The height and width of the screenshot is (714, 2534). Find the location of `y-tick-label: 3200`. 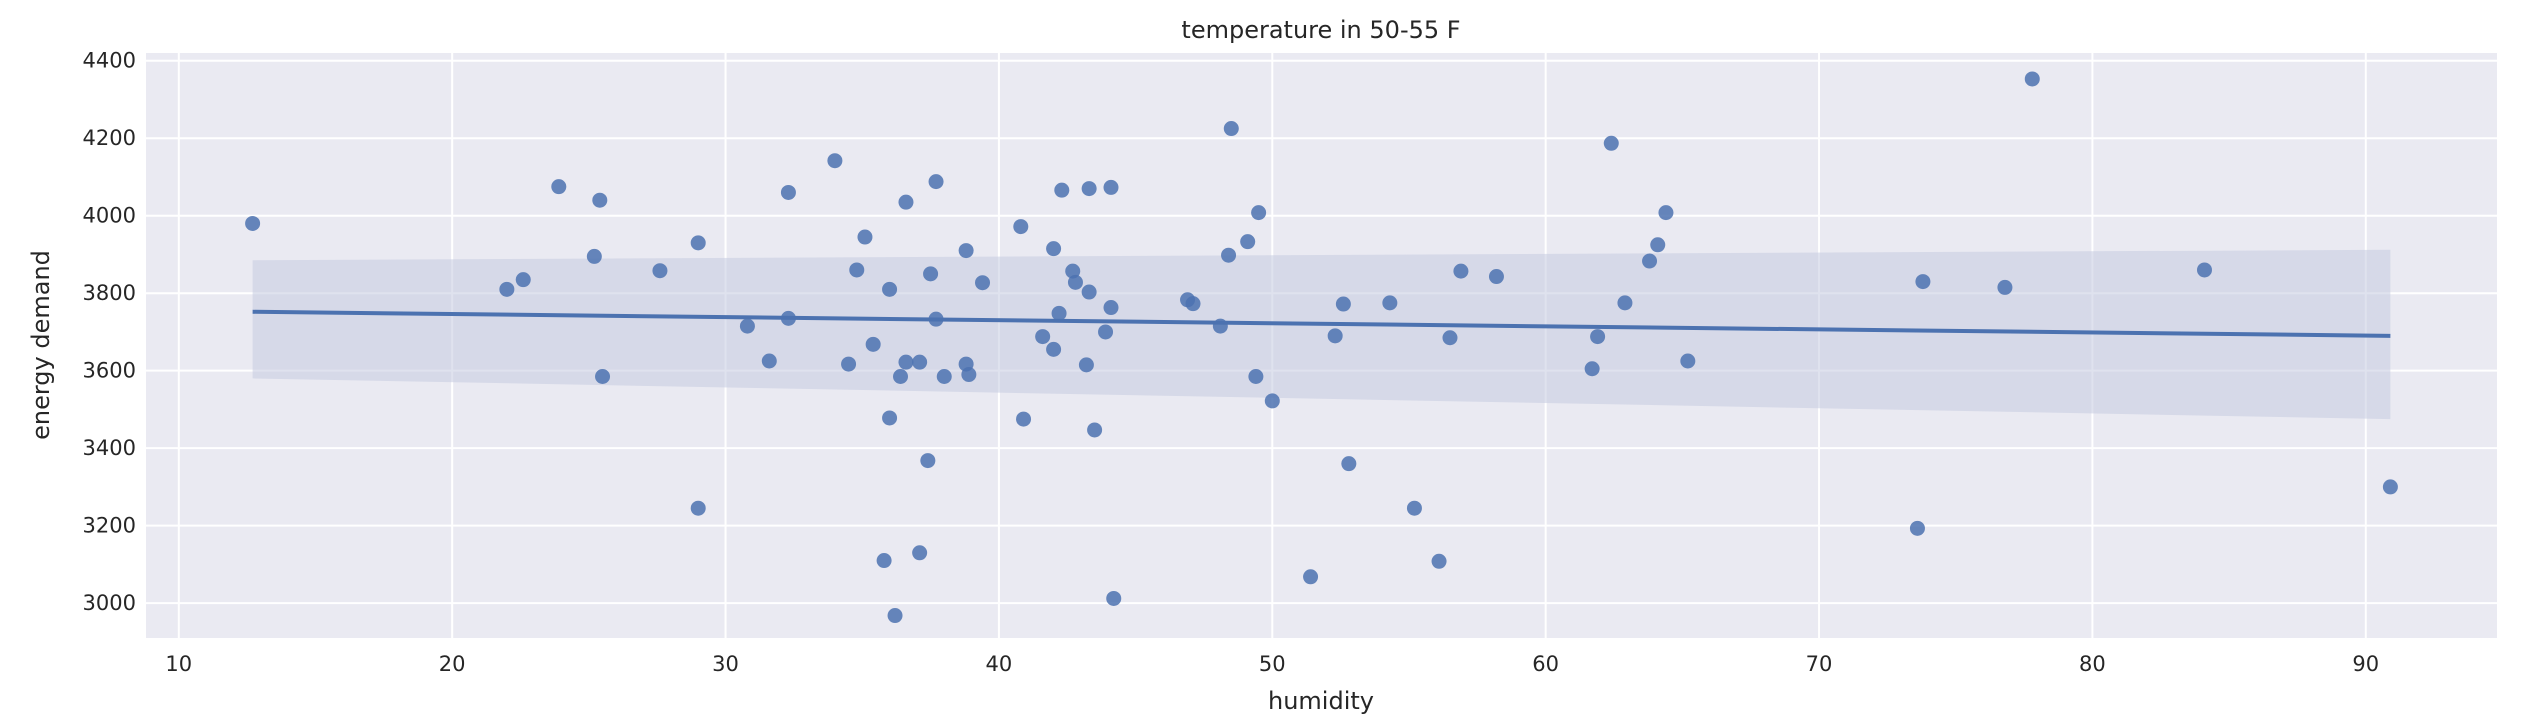

y-tick-label: 3200 is located at coordinates (109, 526).